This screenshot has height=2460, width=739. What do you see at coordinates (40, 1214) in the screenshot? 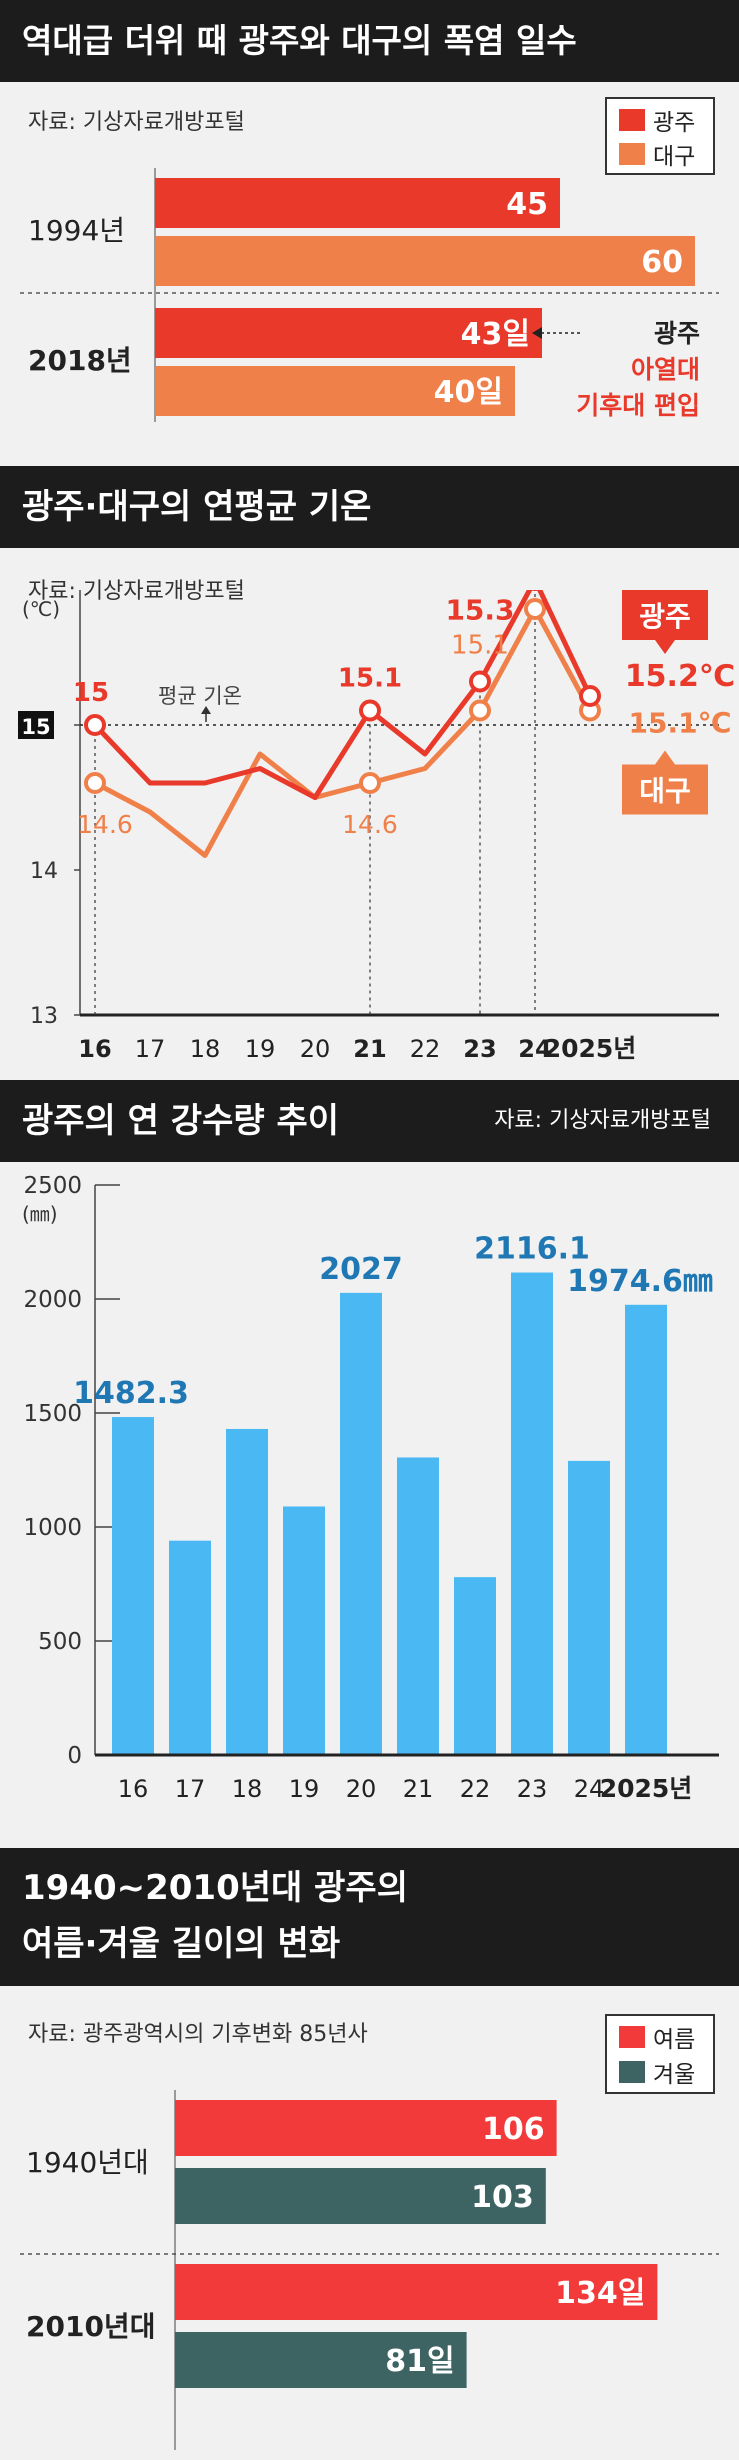
I see `y-unit-label: (㎜)` at bounding box center [40, 1214].